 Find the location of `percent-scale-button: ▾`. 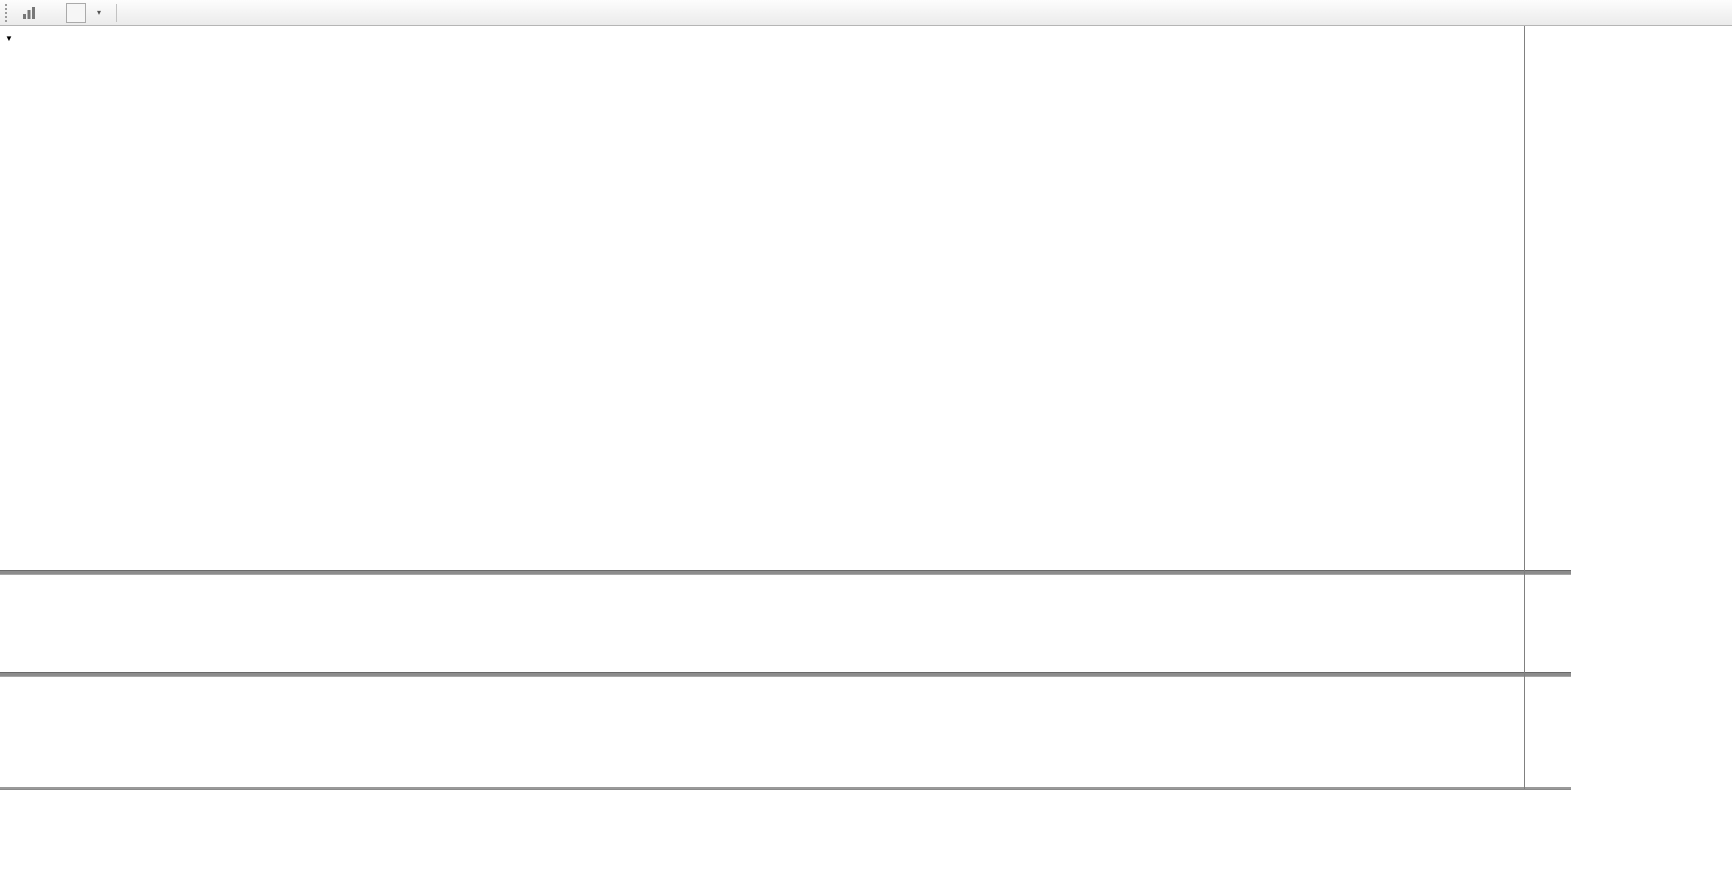

percent-scale-button: ▾ is located at coordinates (98, 13).